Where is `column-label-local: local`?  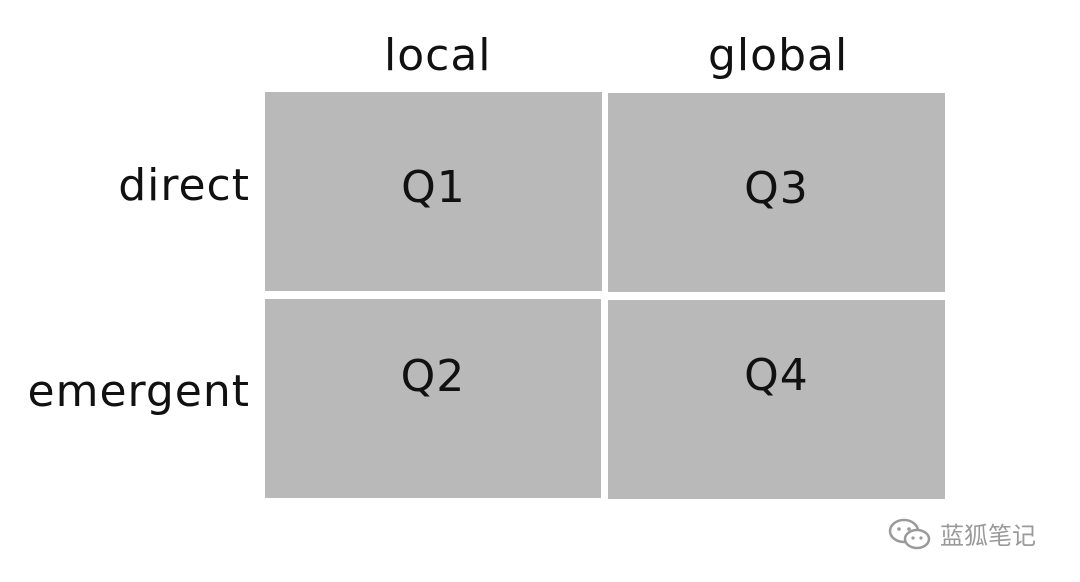 column-label-local: local is located at coordinates (438, 55).